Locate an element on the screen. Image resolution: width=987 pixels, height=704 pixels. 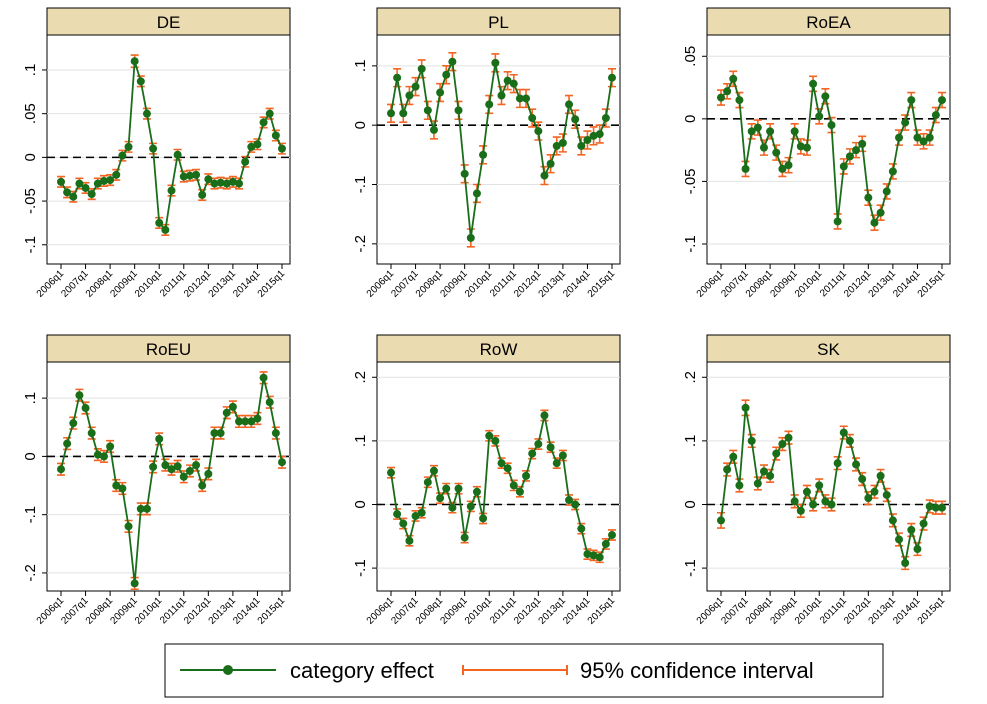
legend-label: category effect is located at coordinates (362, 670).